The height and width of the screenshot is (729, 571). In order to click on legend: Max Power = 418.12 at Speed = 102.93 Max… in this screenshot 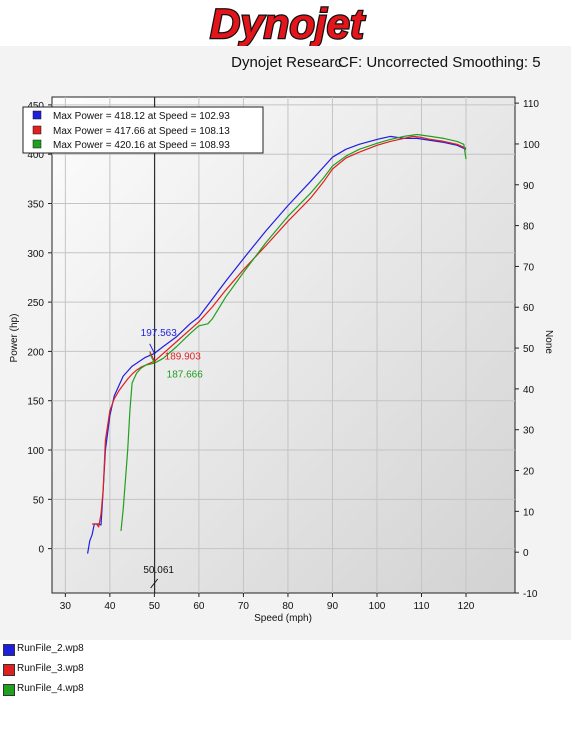, I will do `click(143, 130)`.